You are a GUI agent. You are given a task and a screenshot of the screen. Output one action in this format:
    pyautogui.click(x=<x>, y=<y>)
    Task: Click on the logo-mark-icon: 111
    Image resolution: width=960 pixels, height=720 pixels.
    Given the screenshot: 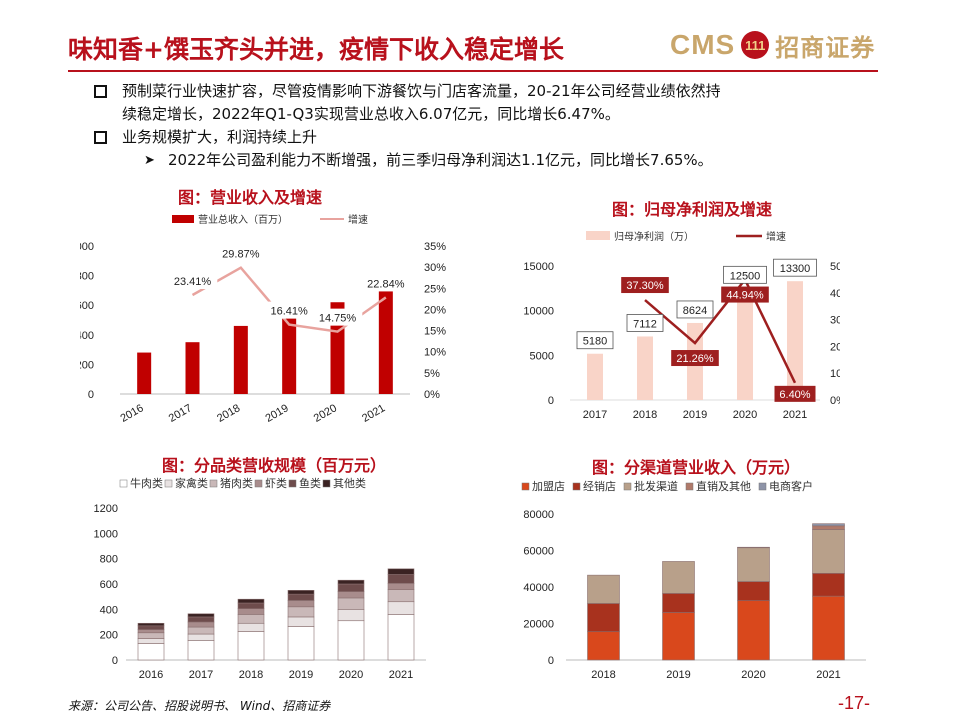 What is the action you would take?
    pyautogui.click(x=755, y=45)
    